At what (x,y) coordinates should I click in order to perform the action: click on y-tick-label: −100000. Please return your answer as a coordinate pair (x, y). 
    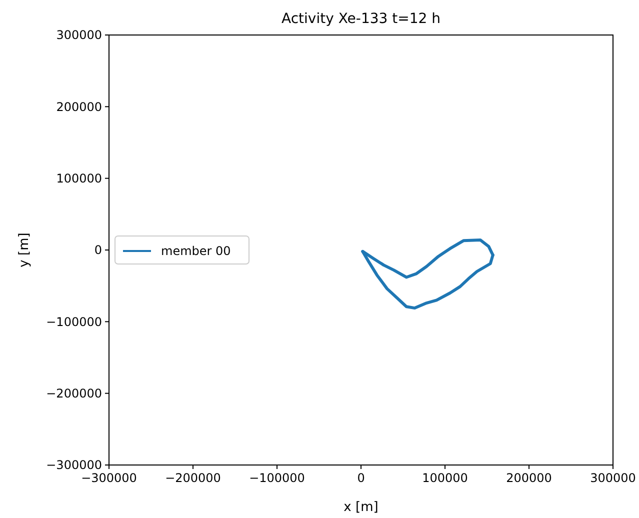
    Looking at the image, I should click on (74, 321).